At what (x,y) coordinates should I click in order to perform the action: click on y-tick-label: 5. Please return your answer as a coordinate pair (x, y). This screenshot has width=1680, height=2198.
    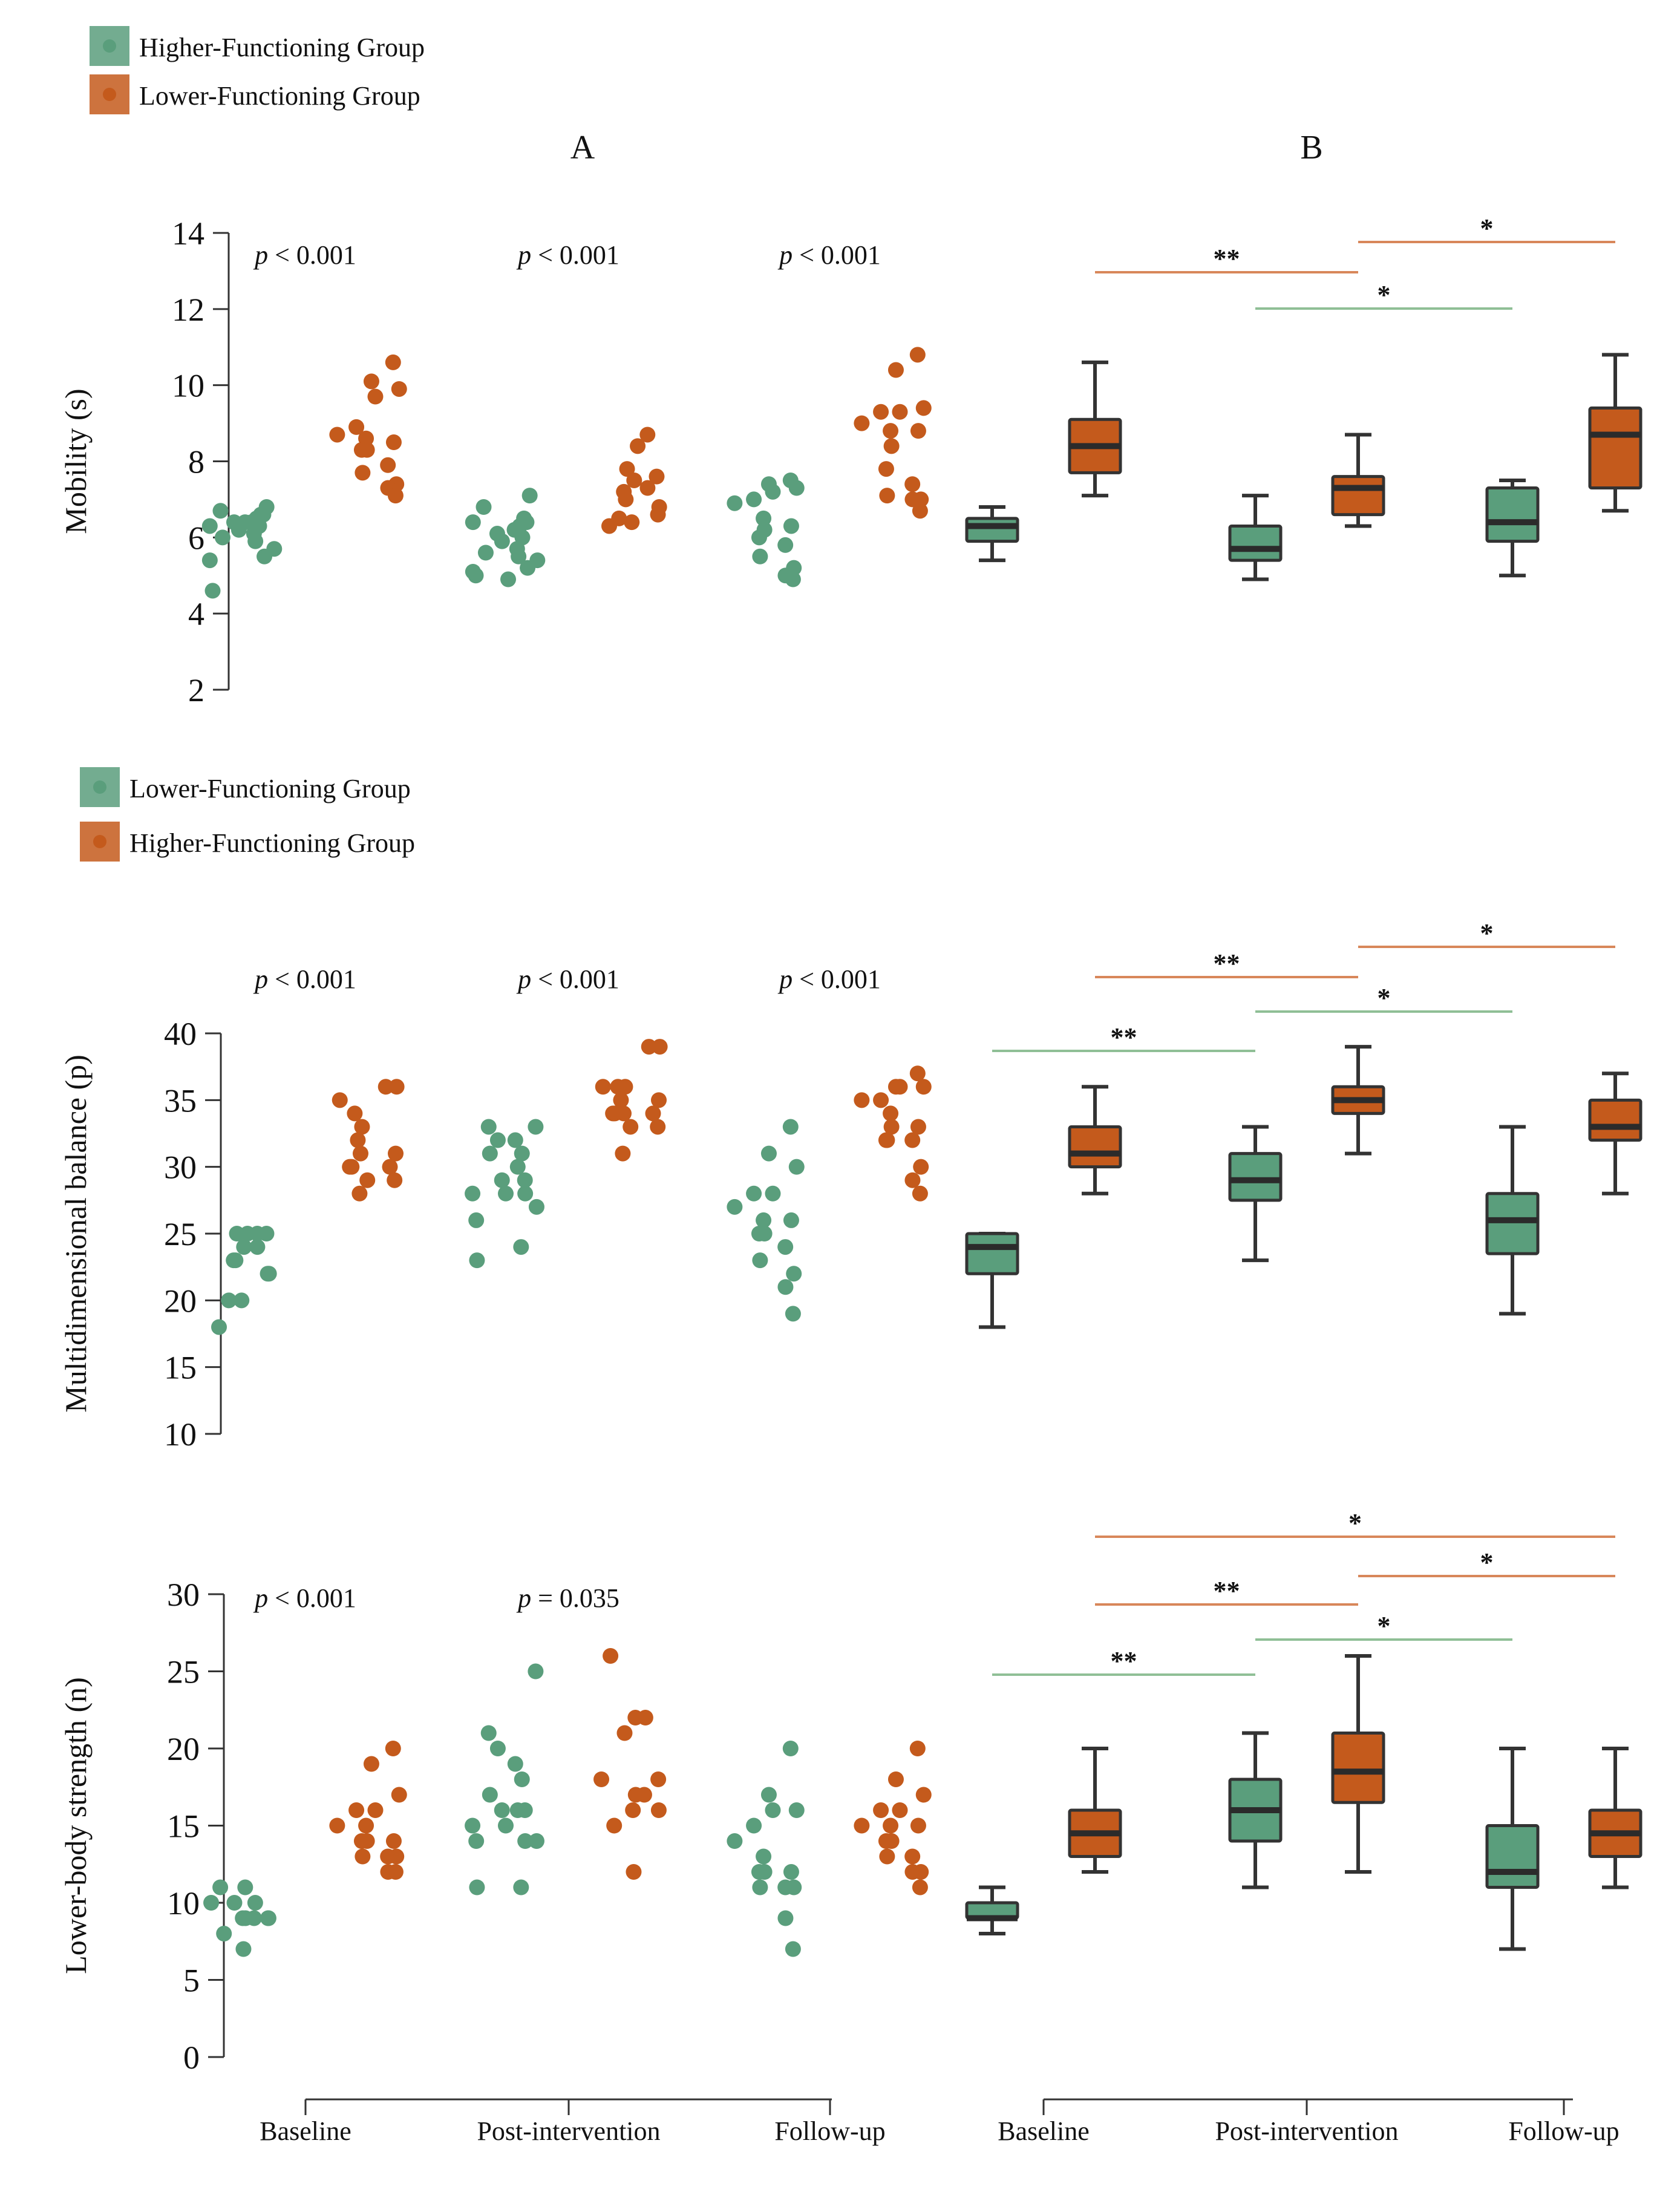
    Looking at the image, I should click on (191, 1981).